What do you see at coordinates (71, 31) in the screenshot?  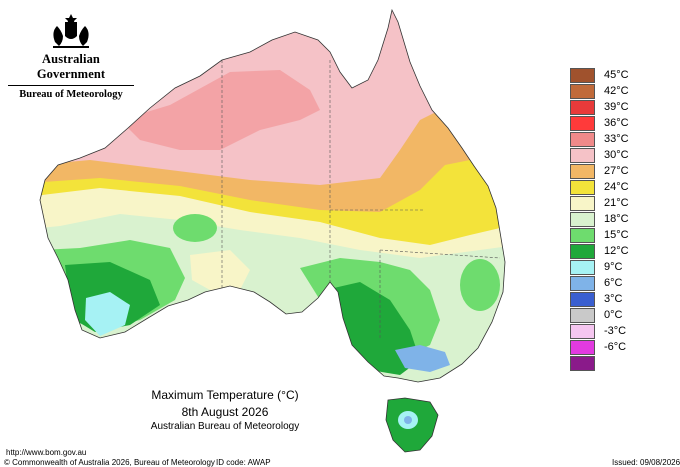 I see `coat-of-arms-icon` at bounding box center [71, 31].